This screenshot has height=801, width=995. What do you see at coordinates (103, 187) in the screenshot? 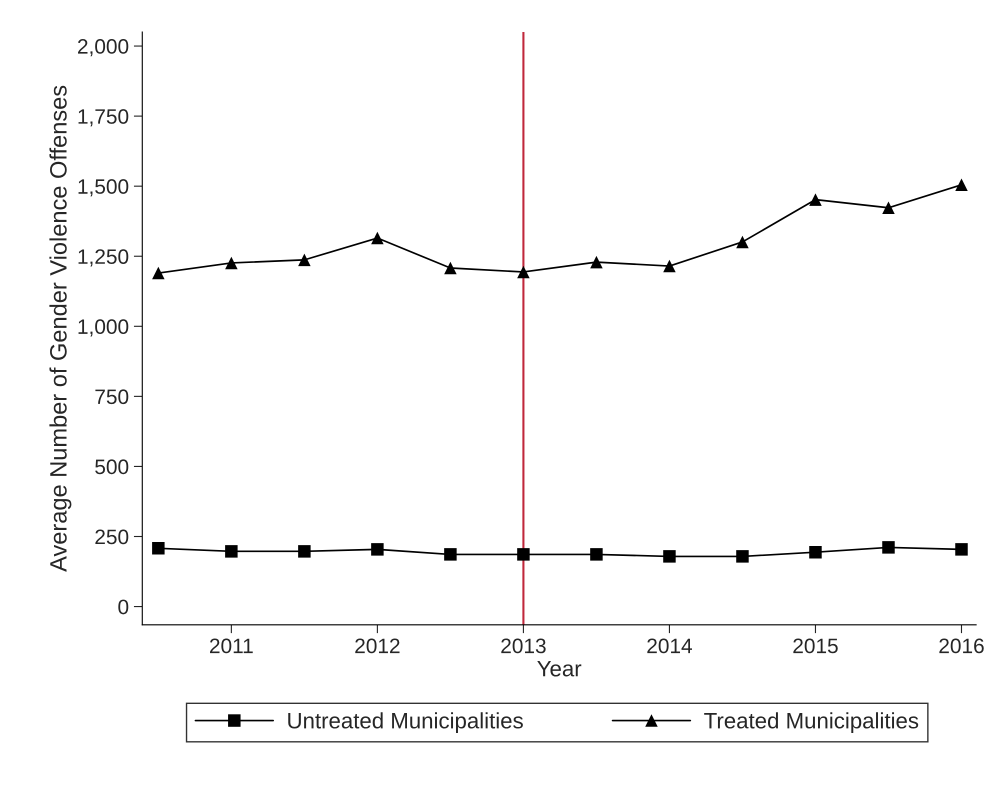
I see `y-tick-label: 1,500` at bounding box center [103, 187].